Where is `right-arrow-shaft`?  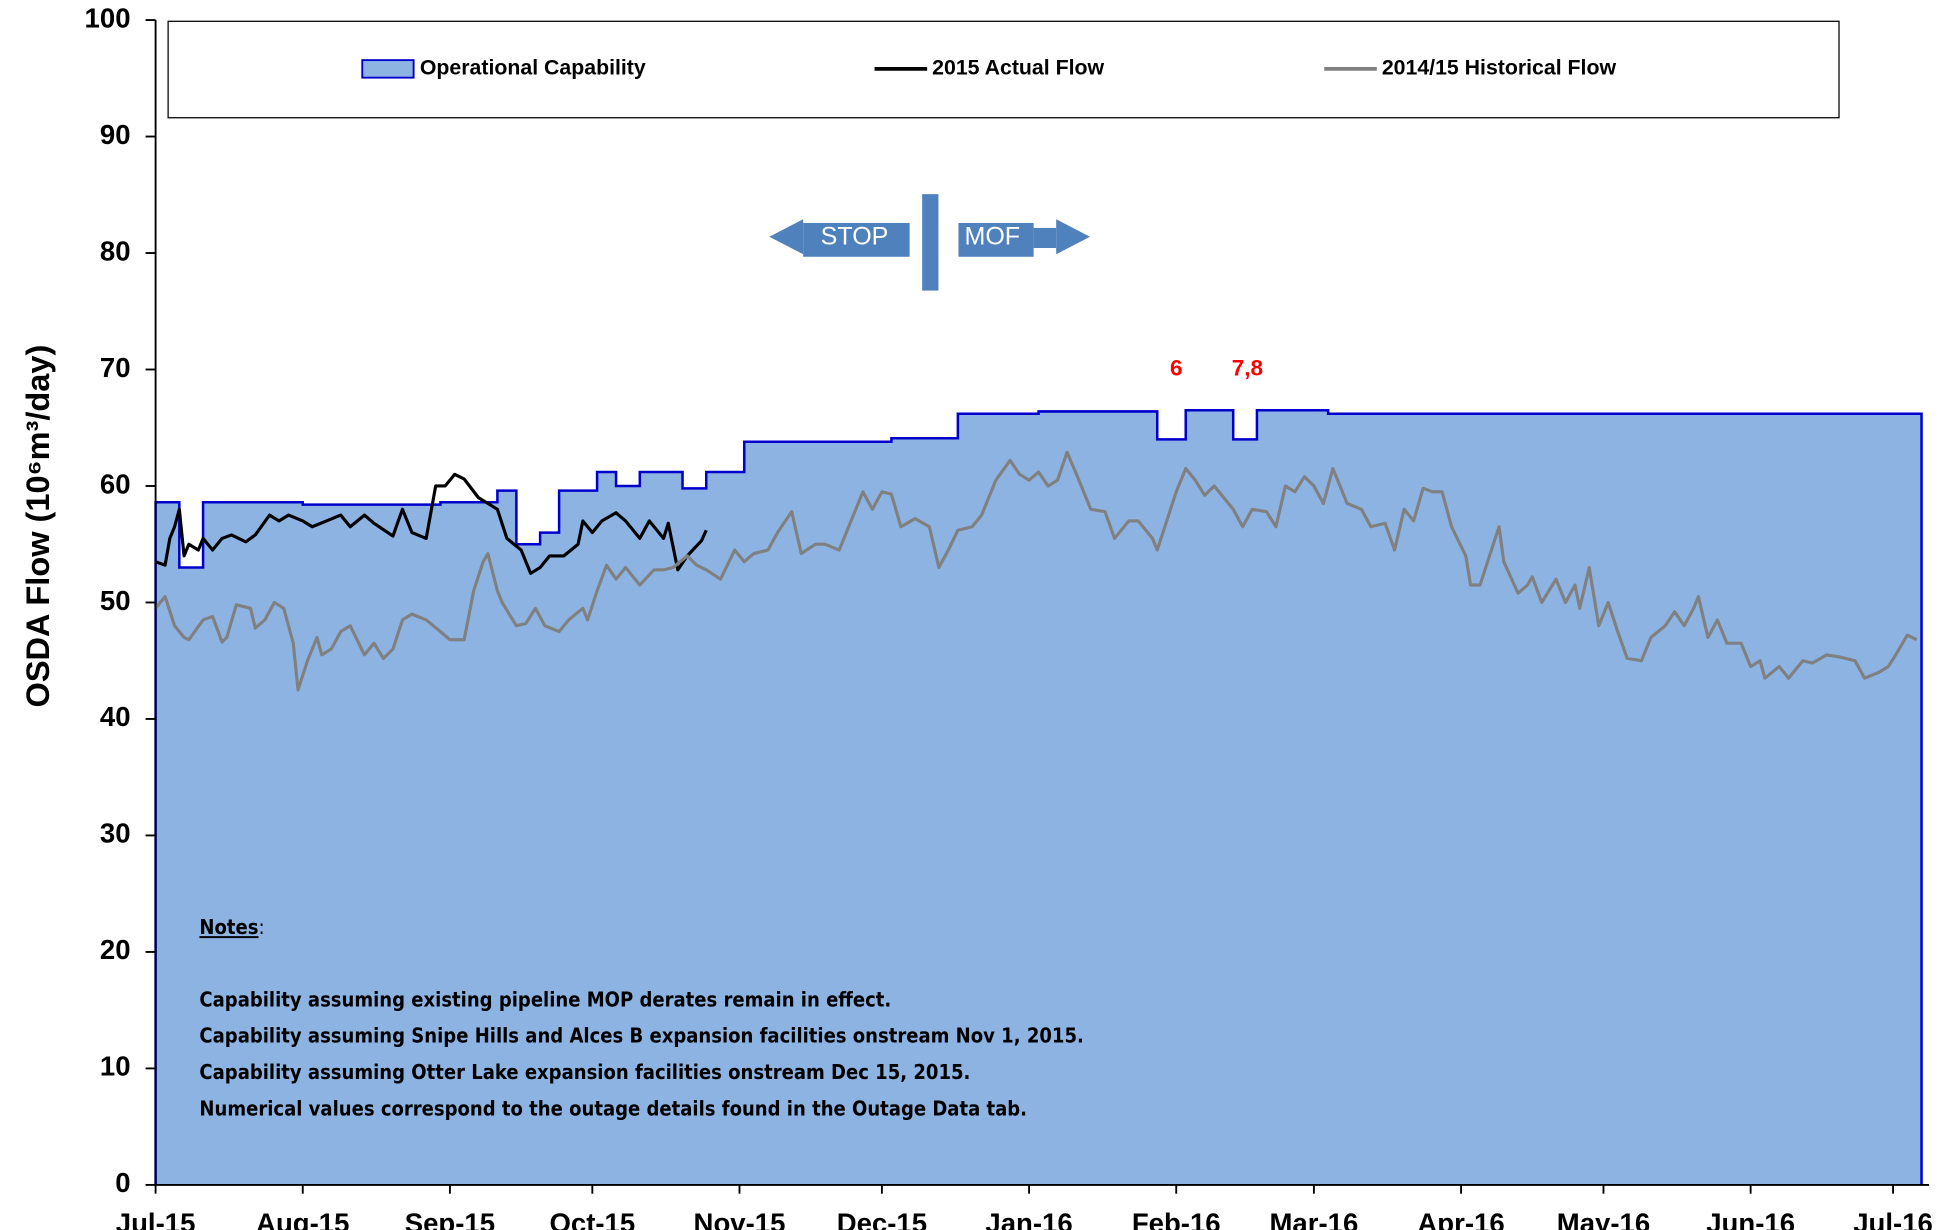
right-arrow-shaft is located at coordinates (1045, 238).